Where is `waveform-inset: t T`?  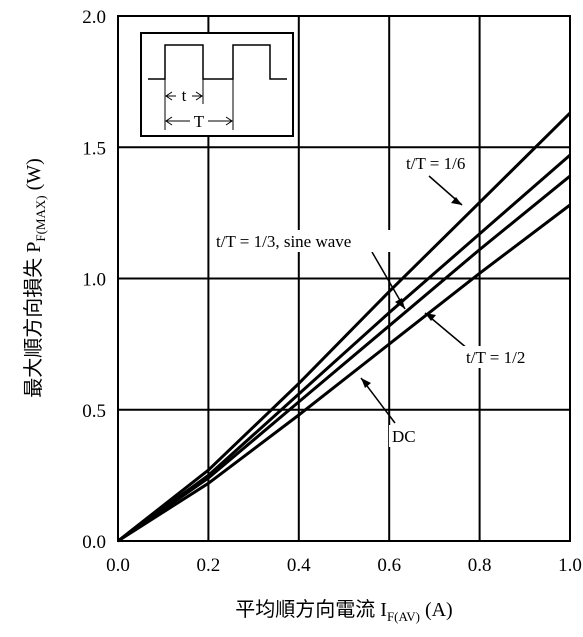 waveform-inset: t T is located at coordinates (217, 84).